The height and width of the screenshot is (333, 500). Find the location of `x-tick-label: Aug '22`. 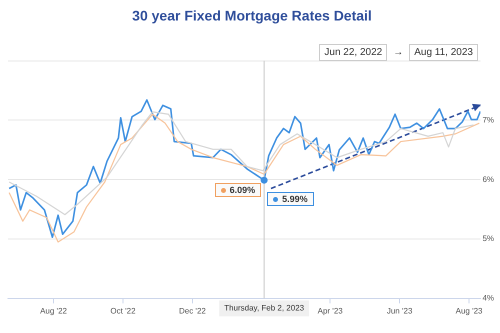

x-tick-label: Aug '22 is located at coordinates (54, 311).